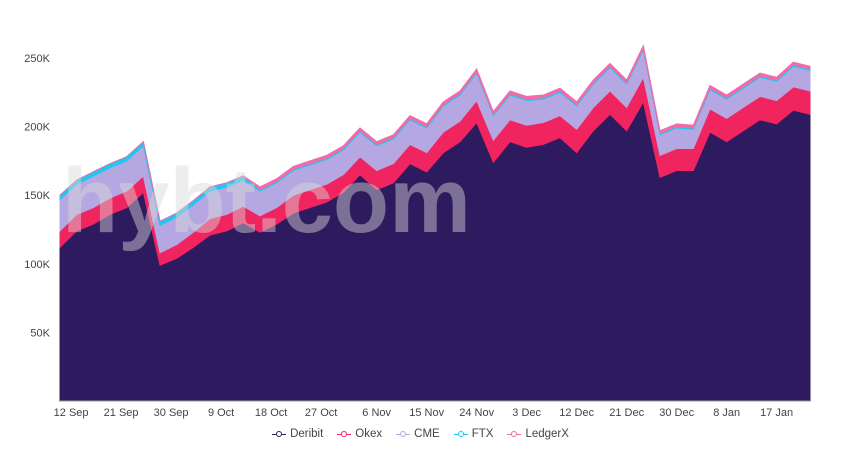 This screenshot has height=452, width=841. What do you see at coordinates (221, 413) in the screenshot?
I see `x-tick-label: 9 Oct` at bounding box center [221, 413].